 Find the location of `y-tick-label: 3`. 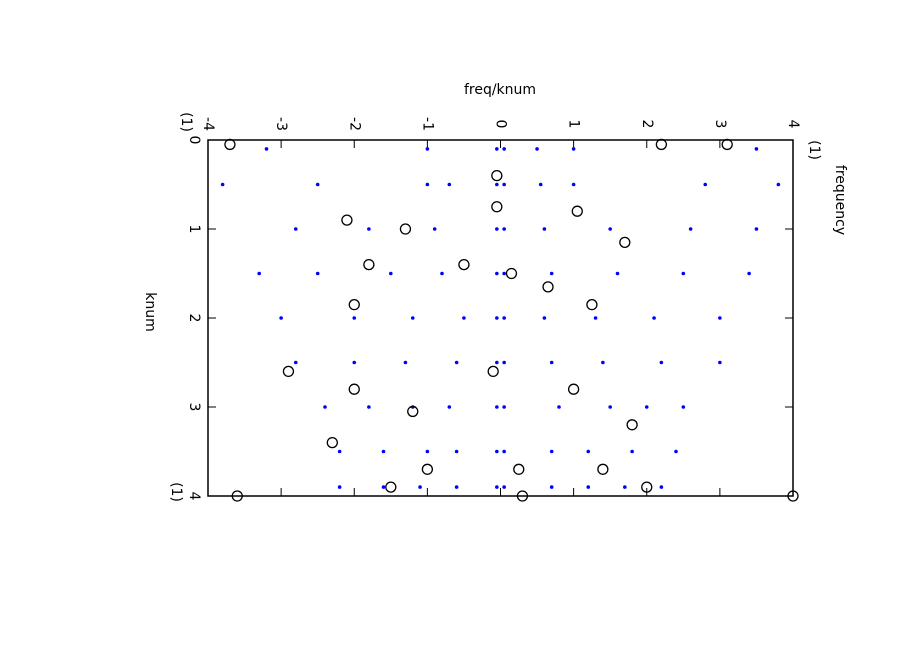

y-tick-label: 3 is located at coordinates (194, 407).